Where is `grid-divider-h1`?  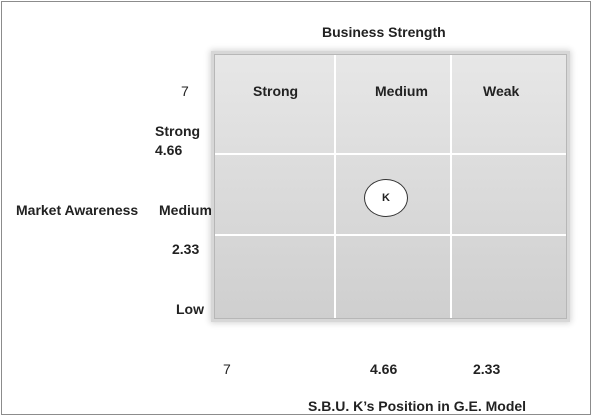 grid-divider-h1 is located at coordinates (390, 154).